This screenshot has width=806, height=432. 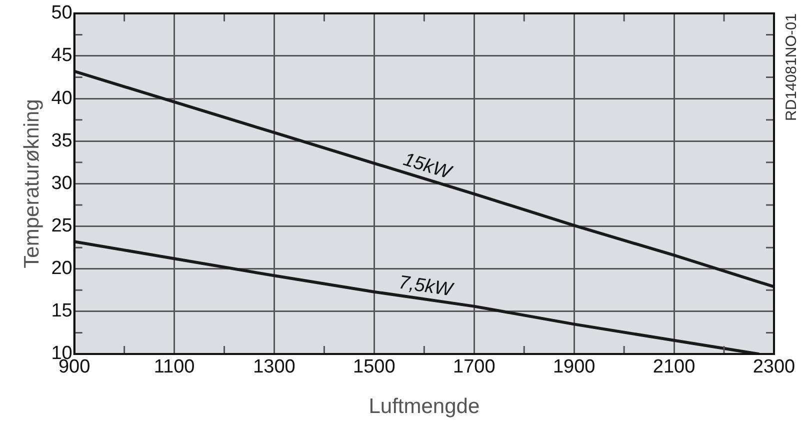 What do you see at coordinates (674, 367) in the screenshot?
I see `x-tick-label: 2100` at bounding box center [674, 367].